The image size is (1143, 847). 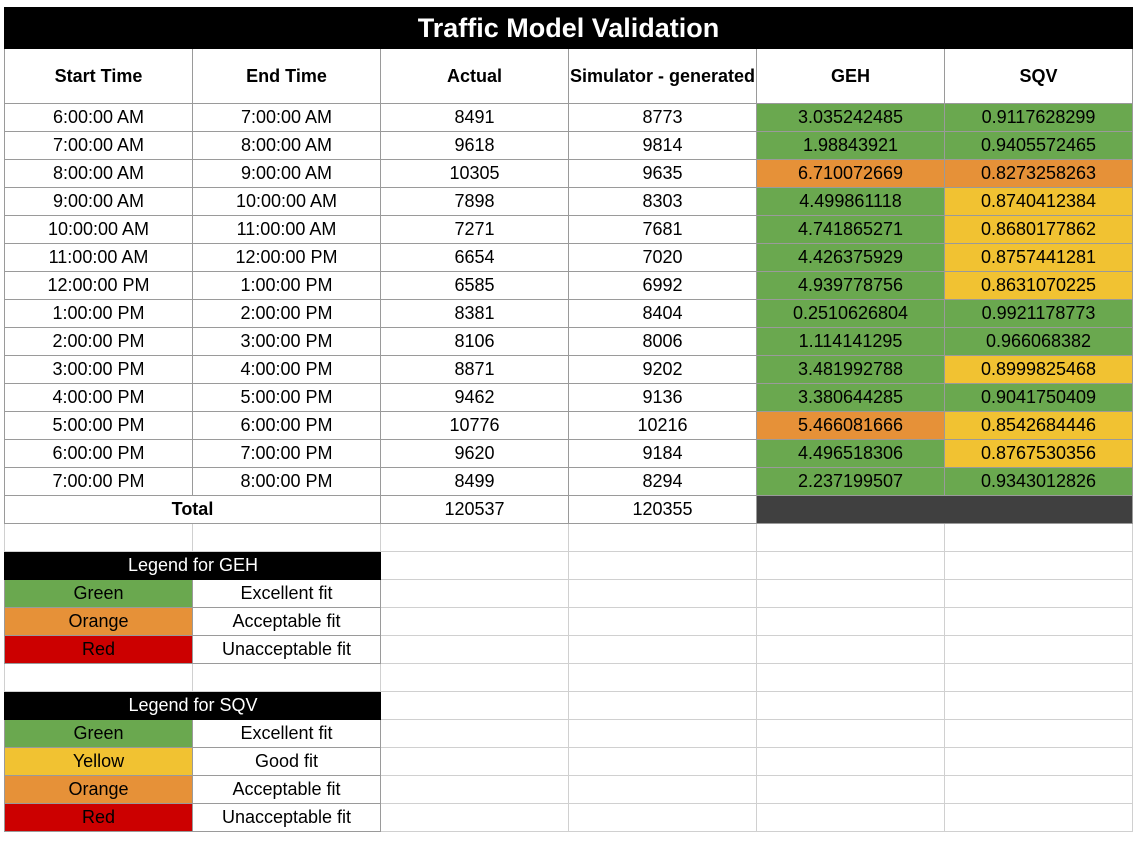 I want to click on cell-end-time: 2:00:00 PM, so click(x=286, y=313).